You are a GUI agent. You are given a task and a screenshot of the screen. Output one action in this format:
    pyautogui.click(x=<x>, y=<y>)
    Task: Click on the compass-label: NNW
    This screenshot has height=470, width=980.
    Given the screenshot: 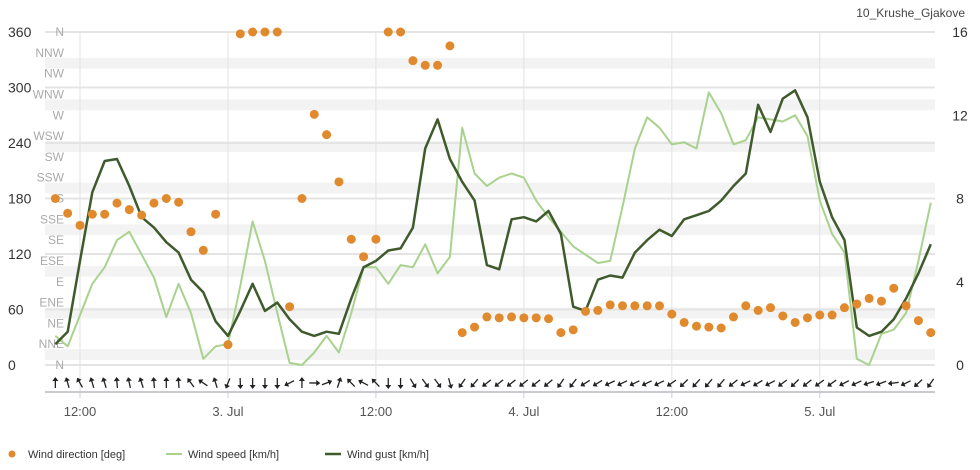 What is the action you would take?
    pyautogui.click(x=49, y=53)
    